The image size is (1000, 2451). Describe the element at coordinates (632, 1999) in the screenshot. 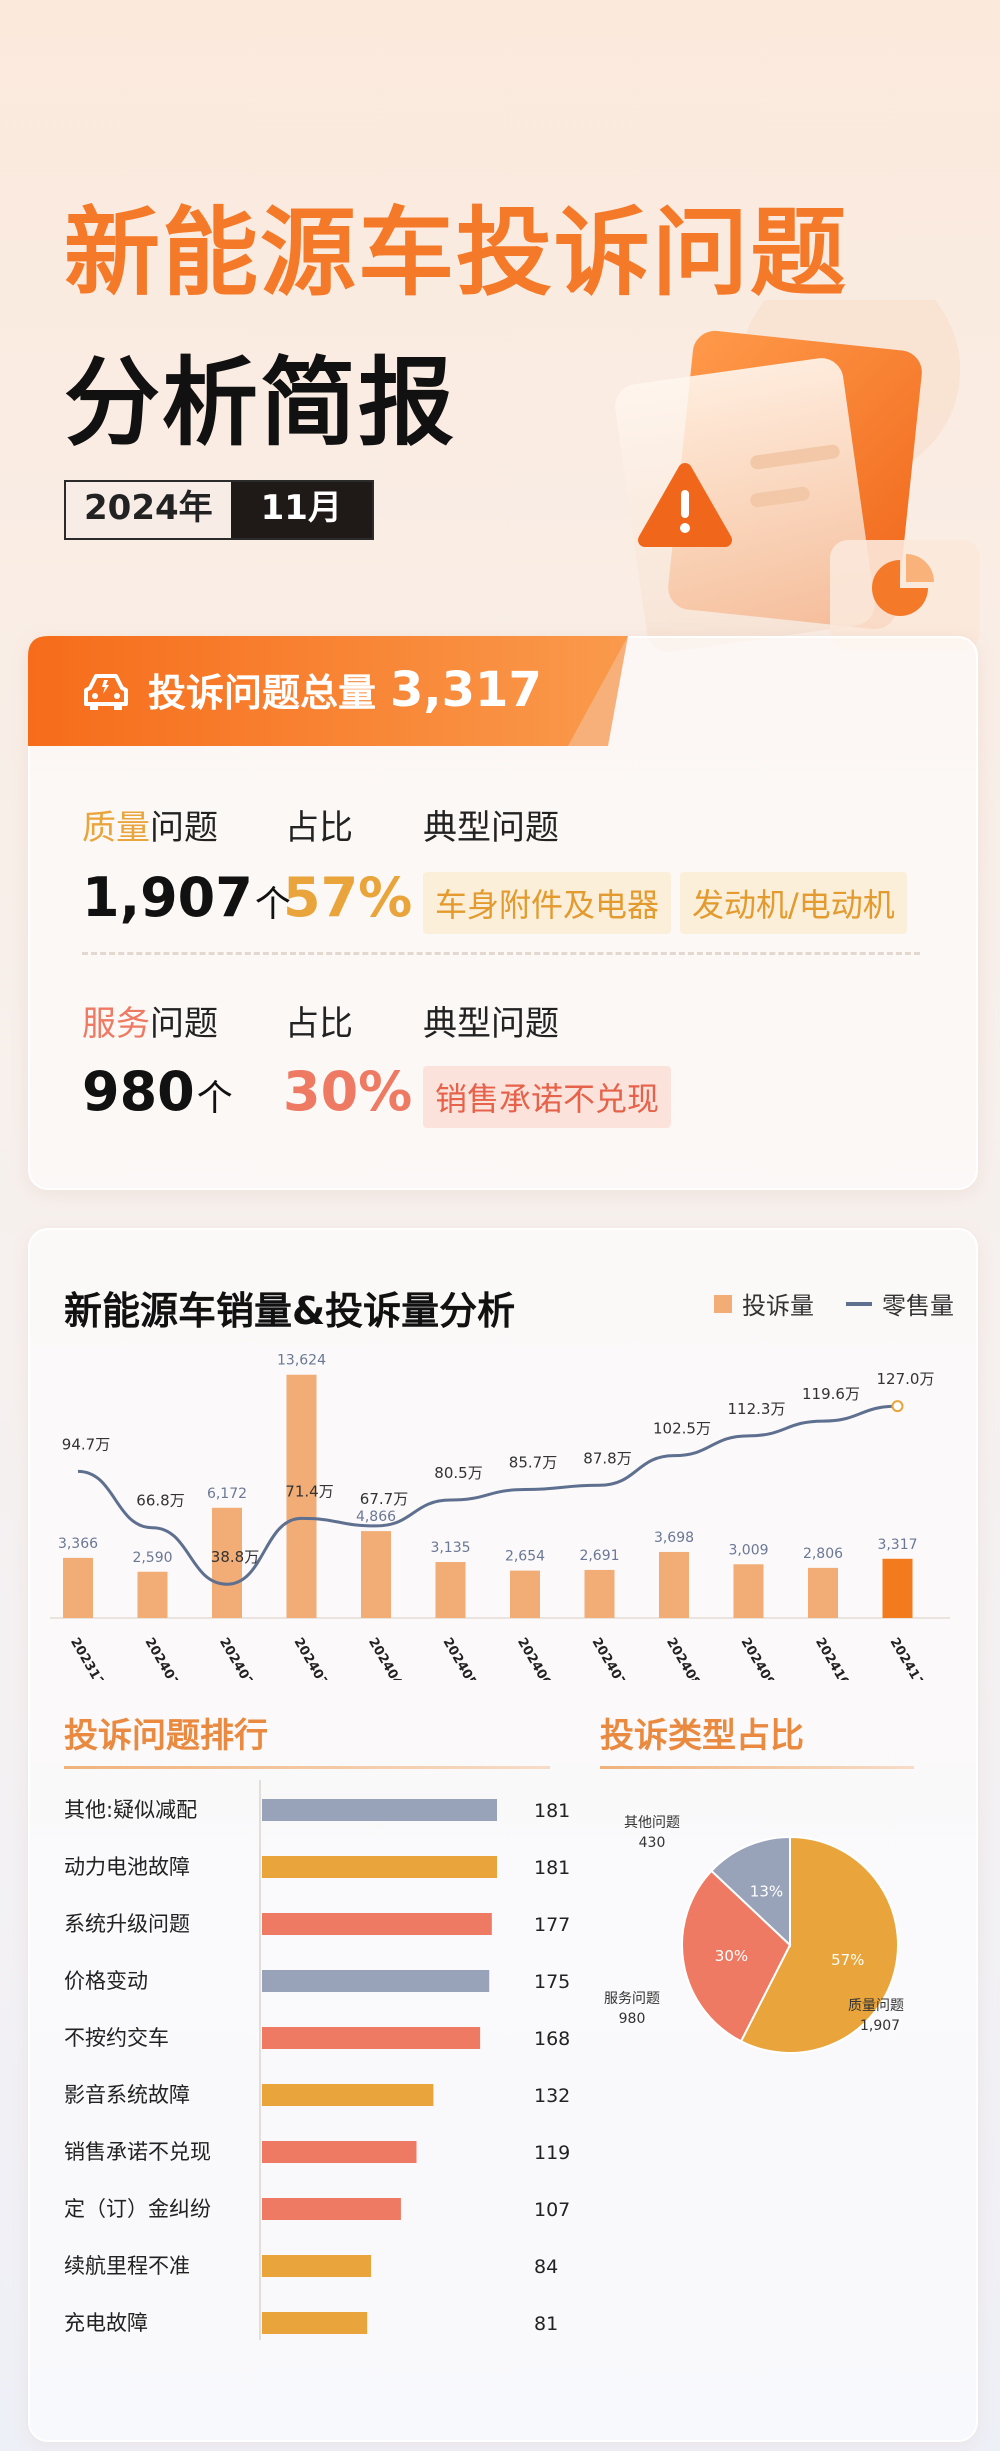

I see `pie-slice-name: 服务问题` at that location.